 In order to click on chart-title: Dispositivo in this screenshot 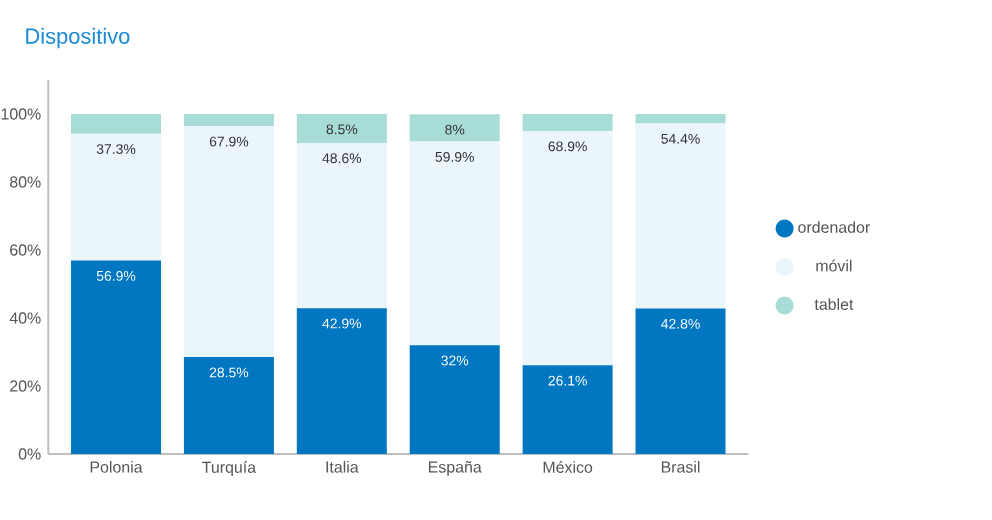, I will do `click(78, 38)`.